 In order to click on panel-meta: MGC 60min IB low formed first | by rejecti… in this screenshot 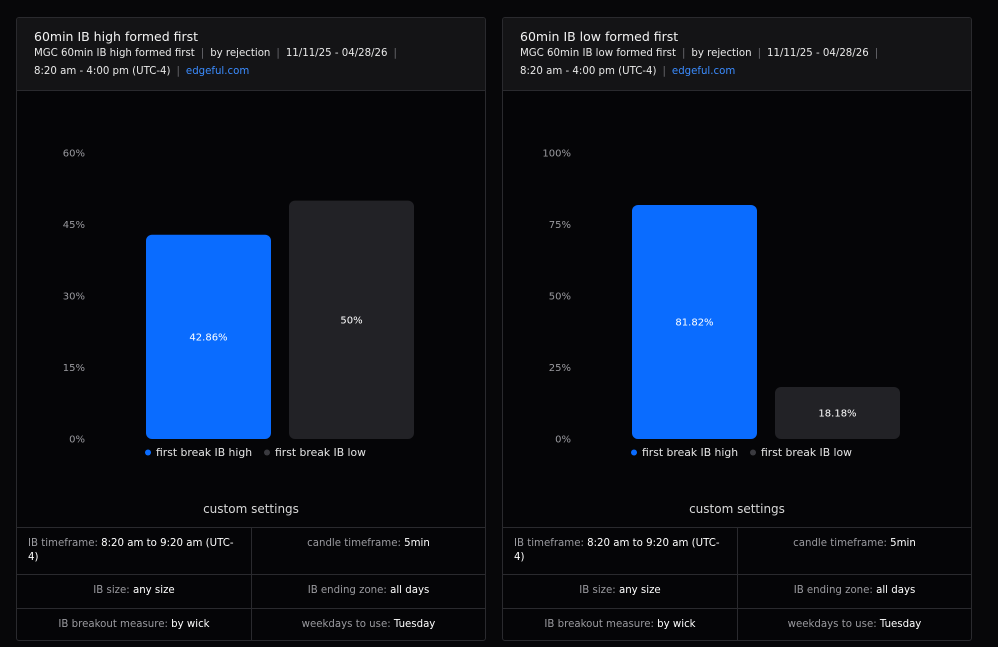, I will do `click(699, 53)`.